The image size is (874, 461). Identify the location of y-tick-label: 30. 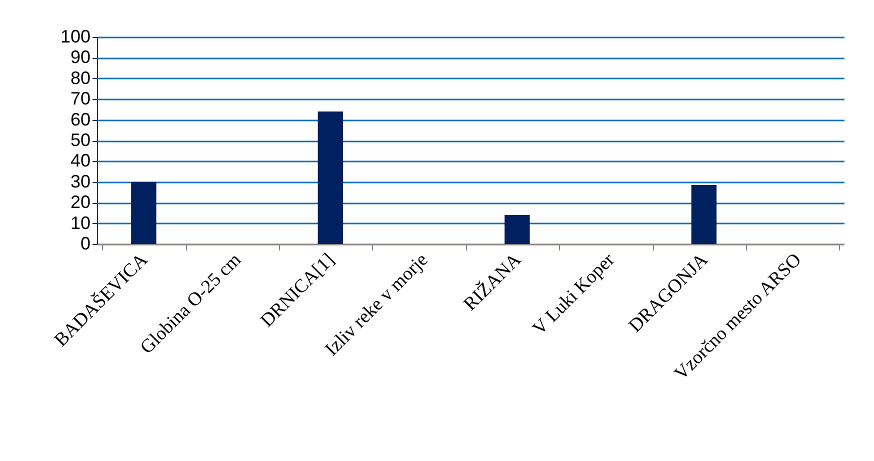
(80, 181).